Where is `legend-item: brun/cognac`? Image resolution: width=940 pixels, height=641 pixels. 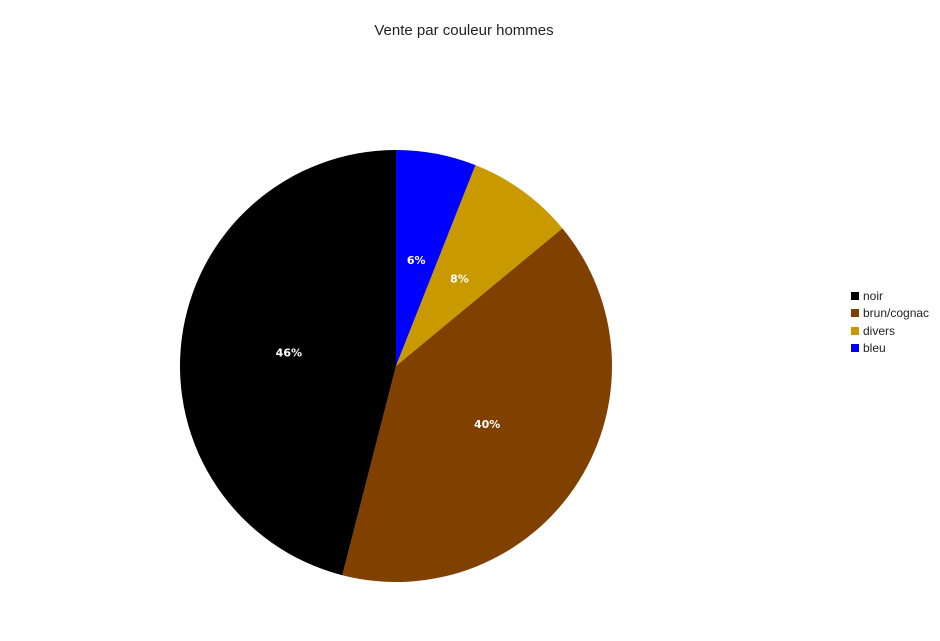
legend-item: brun/cognac is located at coordinates (890, 314).